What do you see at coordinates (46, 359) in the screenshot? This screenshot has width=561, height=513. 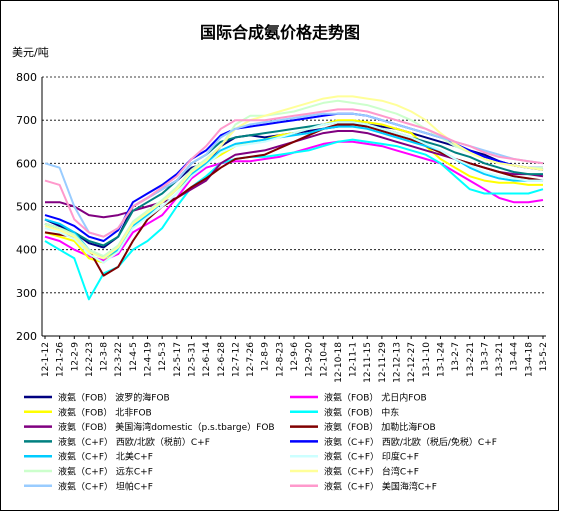 I see `x-tick-label: 12-1-12` at bounding box center [46, 359].